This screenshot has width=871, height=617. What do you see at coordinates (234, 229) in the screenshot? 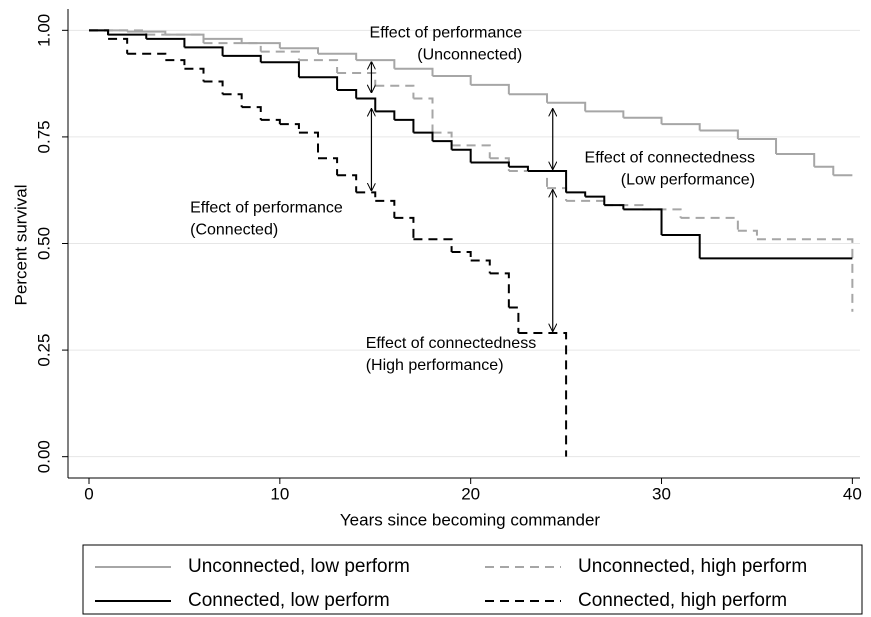
I see `annotation: (Connected)` at bounding box center [234, 229].